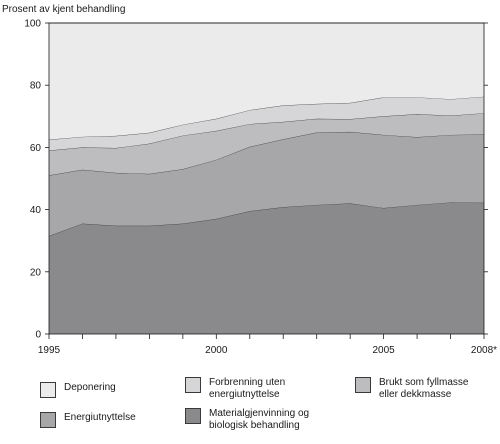  I want to click on x-tick-label: 2005, so click(383, 350).